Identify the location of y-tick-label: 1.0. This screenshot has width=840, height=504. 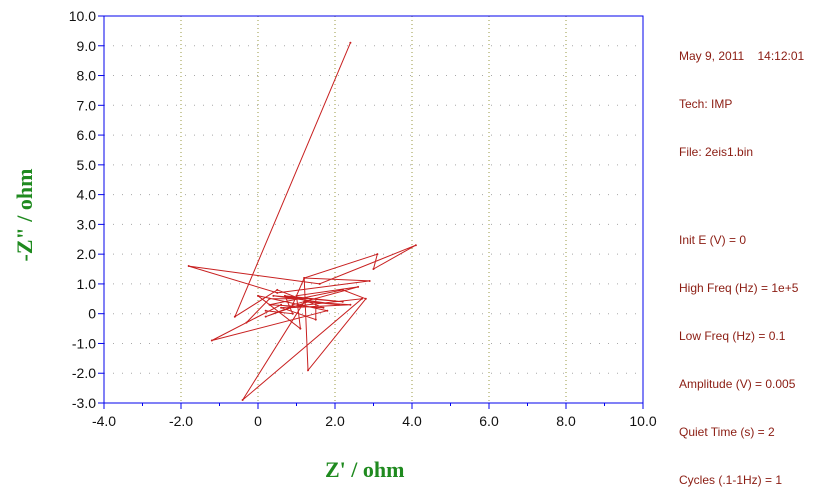
(87, 284).